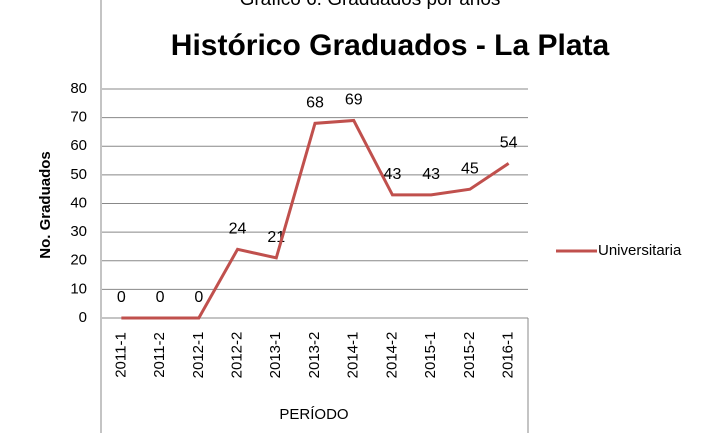 The height and width of the screenshot is (433, 718). What do you see at coordinates (470, 168) in the screenshot?
I see `data-label: 45` at bounding box center [470, 168].